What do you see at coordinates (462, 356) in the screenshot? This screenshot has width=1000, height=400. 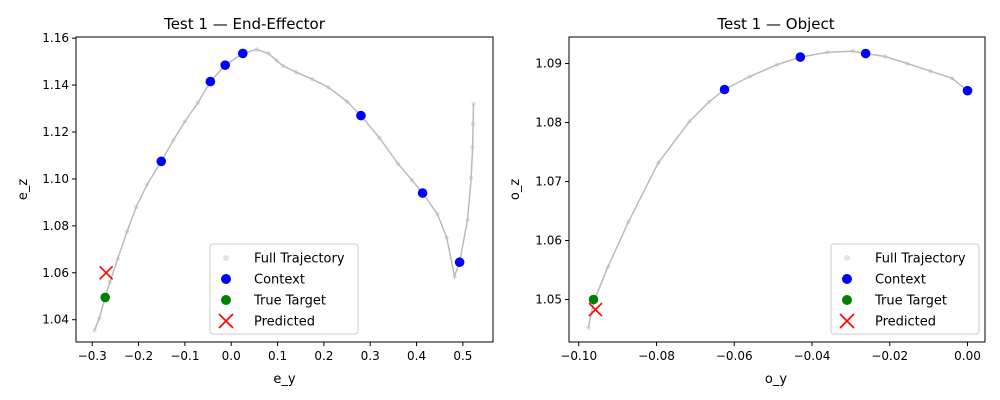 I see `x-tick-label: 0.5` at bounding box center [462, 356].